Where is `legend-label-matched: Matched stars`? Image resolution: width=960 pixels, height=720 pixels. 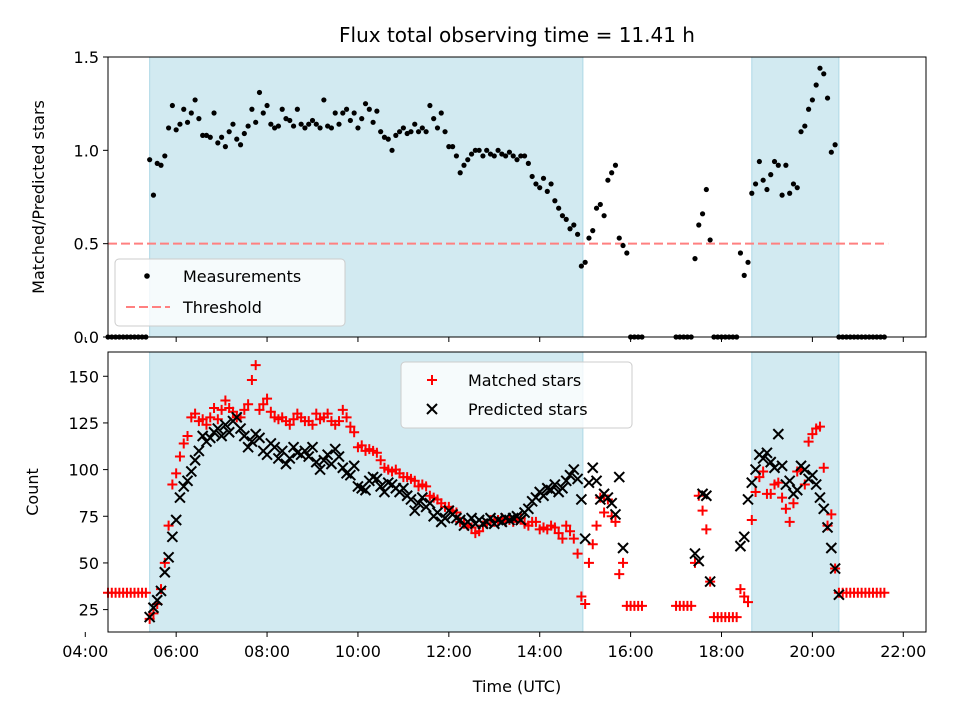 legend-label-matched: Matched stars is located at coordinates (524, 380).